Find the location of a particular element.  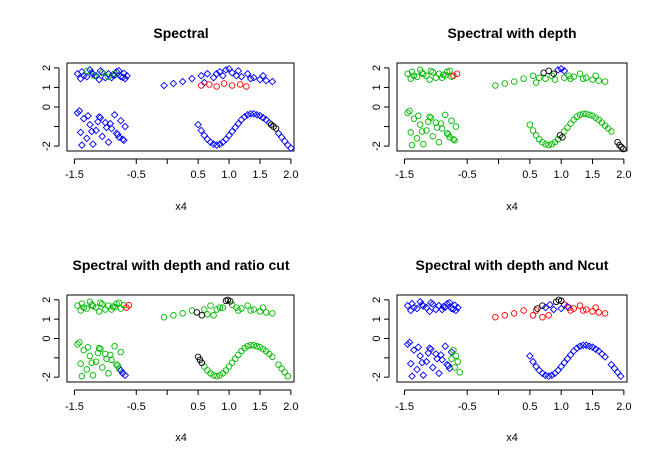

x-tick-label: -0.5 is located at coordinates (136, 175).